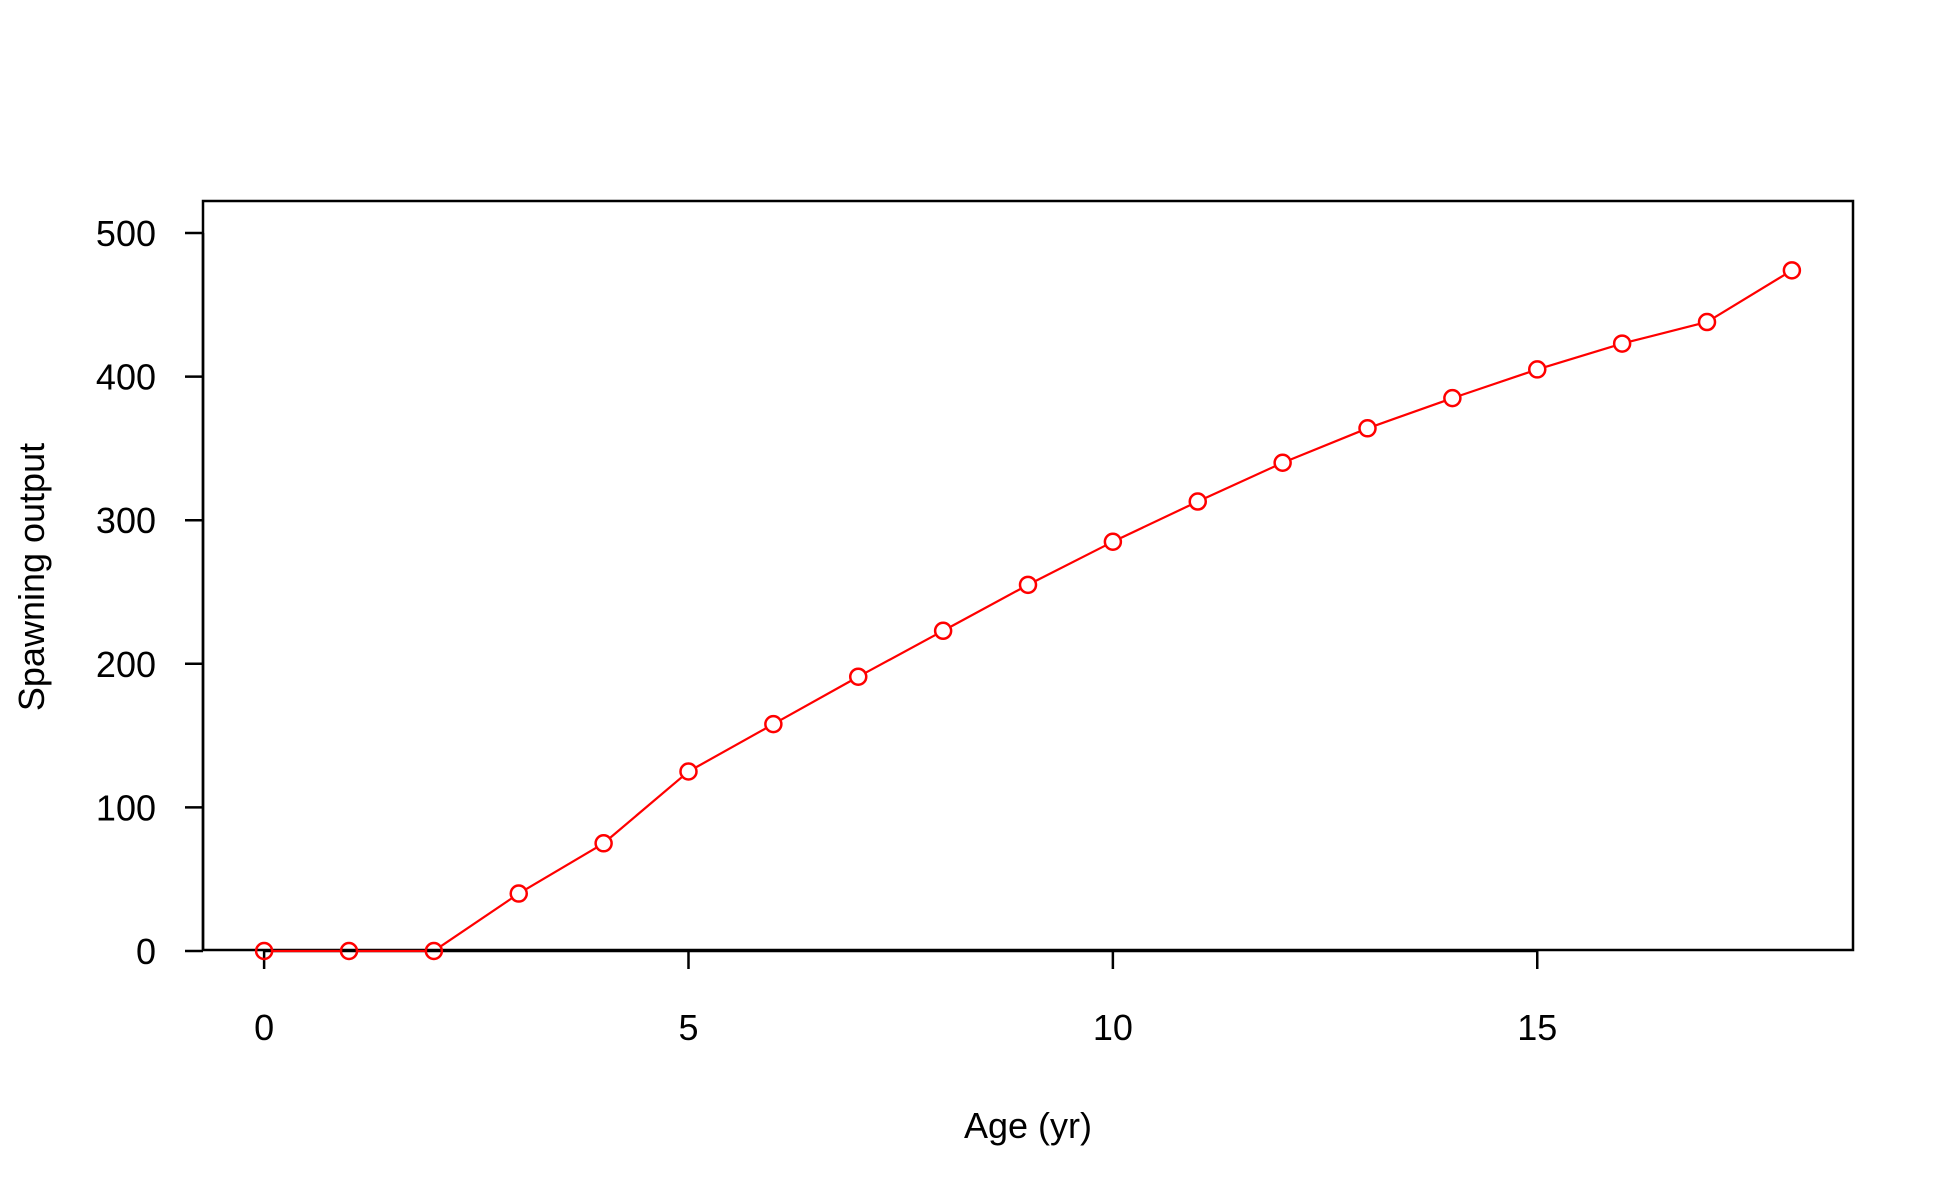  I want to click on x-tick-label: 5, so click(688, 1027).